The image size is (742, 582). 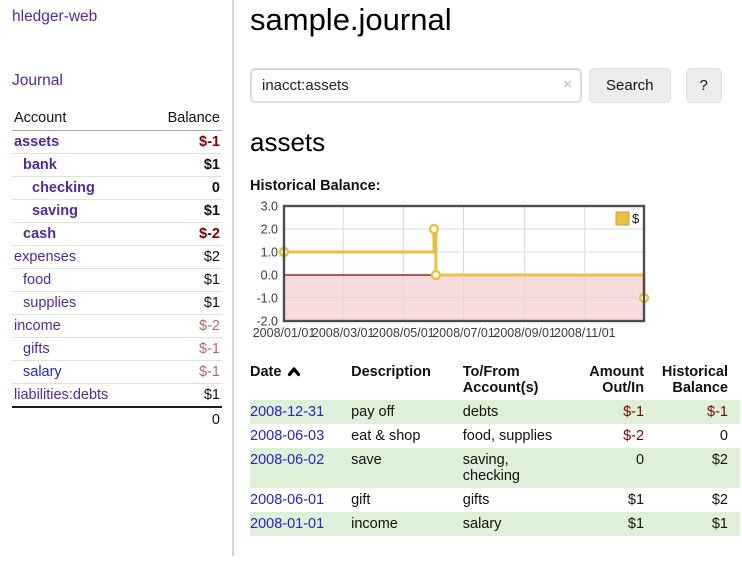 I want to click on accounts-header-row: Account Balance, so click(x=117, y=118).